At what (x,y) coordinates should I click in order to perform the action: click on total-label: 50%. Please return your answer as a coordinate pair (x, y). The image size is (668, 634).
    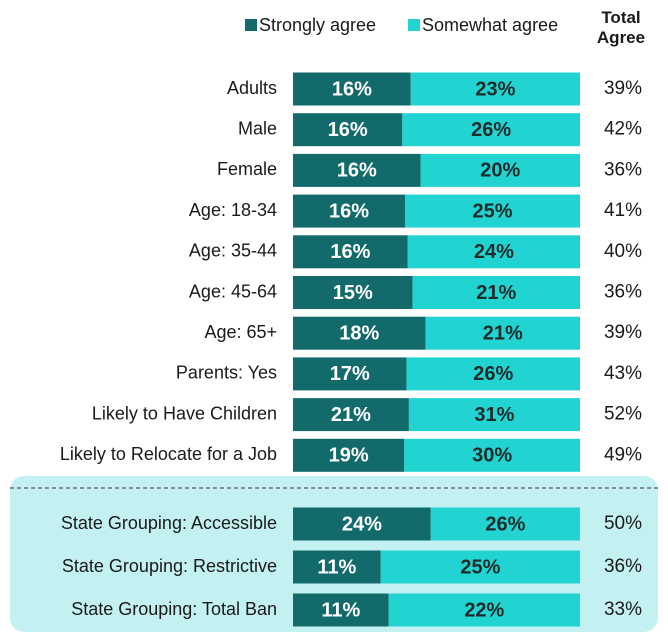
    Looking at the image, I should click on (623, 523).